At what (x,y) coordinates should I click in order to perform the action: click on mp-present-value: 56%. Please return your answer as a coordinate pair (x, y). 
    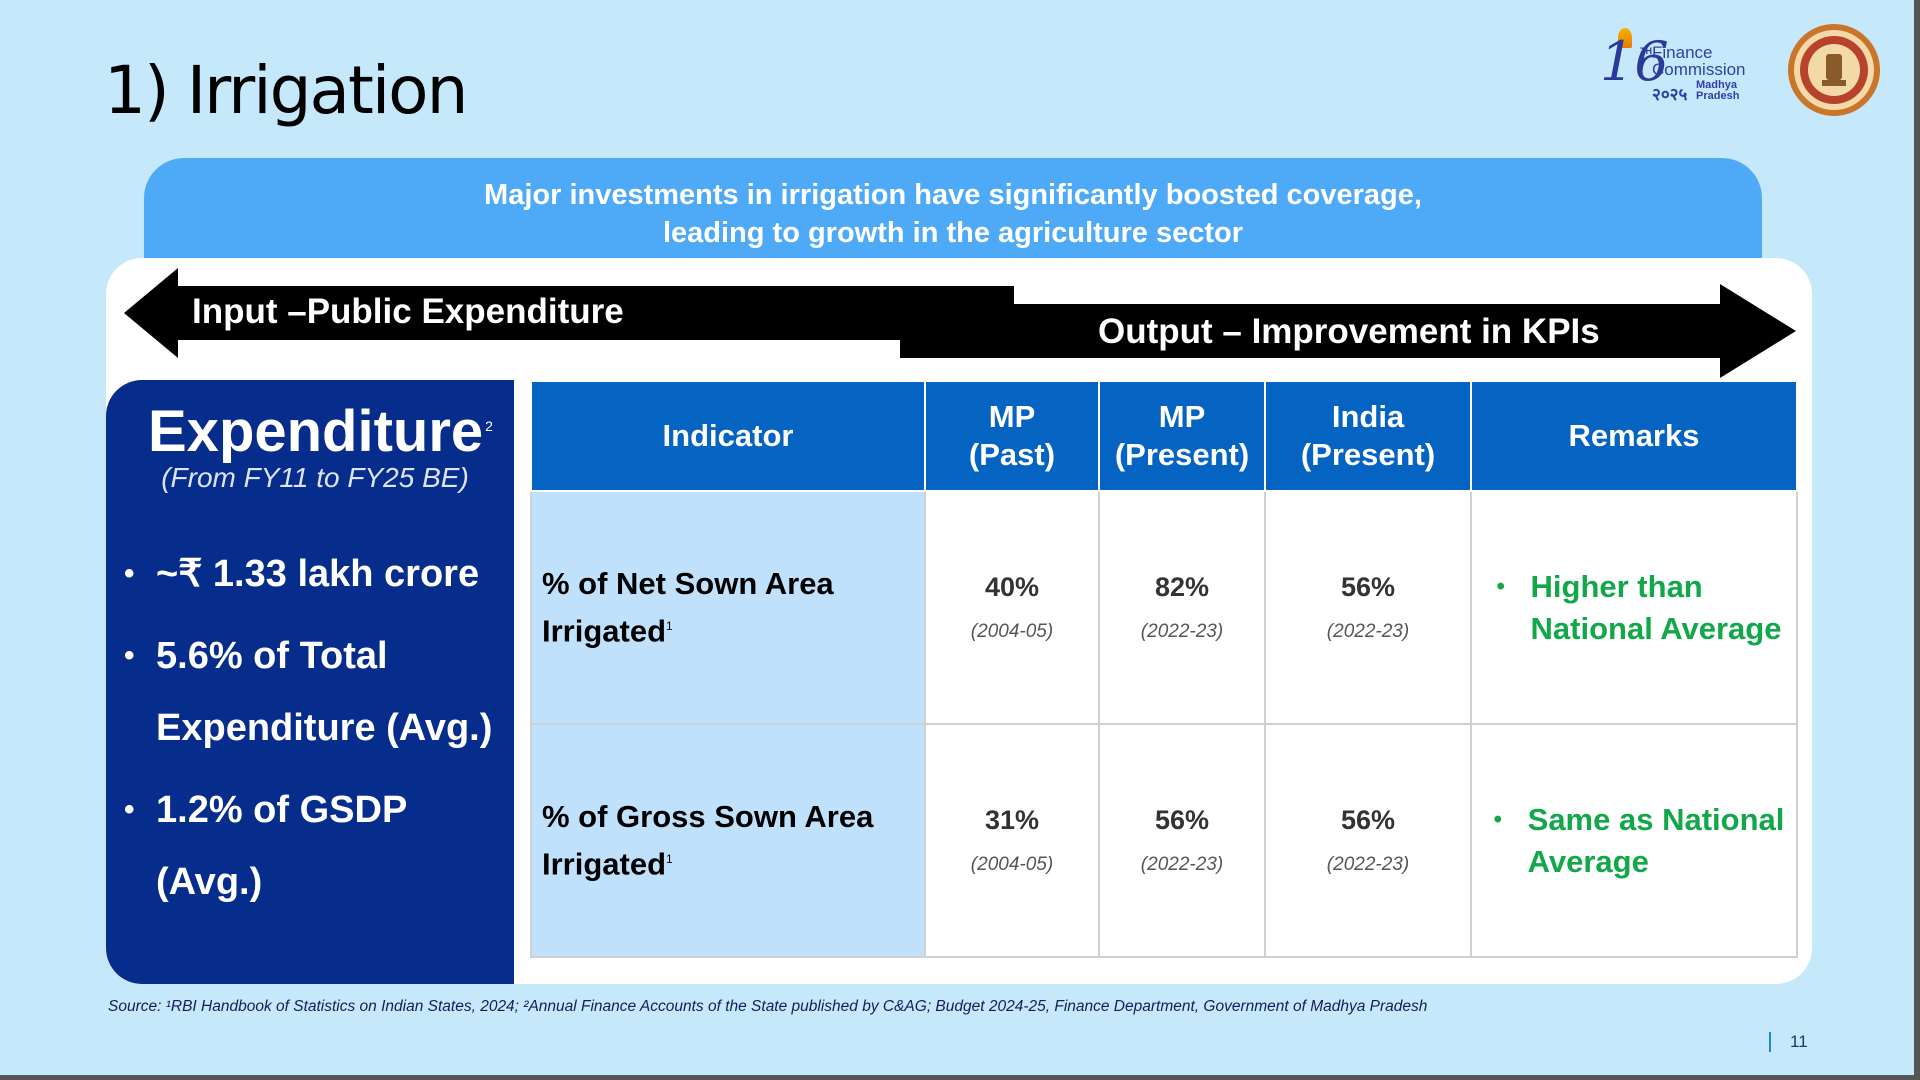
    Looking at the image, I should click on (1182, 820).